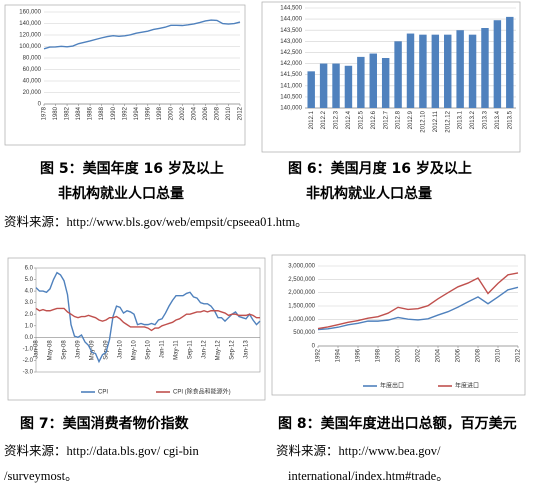 This screenshot has width=534, height=488. What do you see at coordinates (368, 476) in the screenshot?
I see `source: international/index.htm#trade。` at bounding box center [368, 476].